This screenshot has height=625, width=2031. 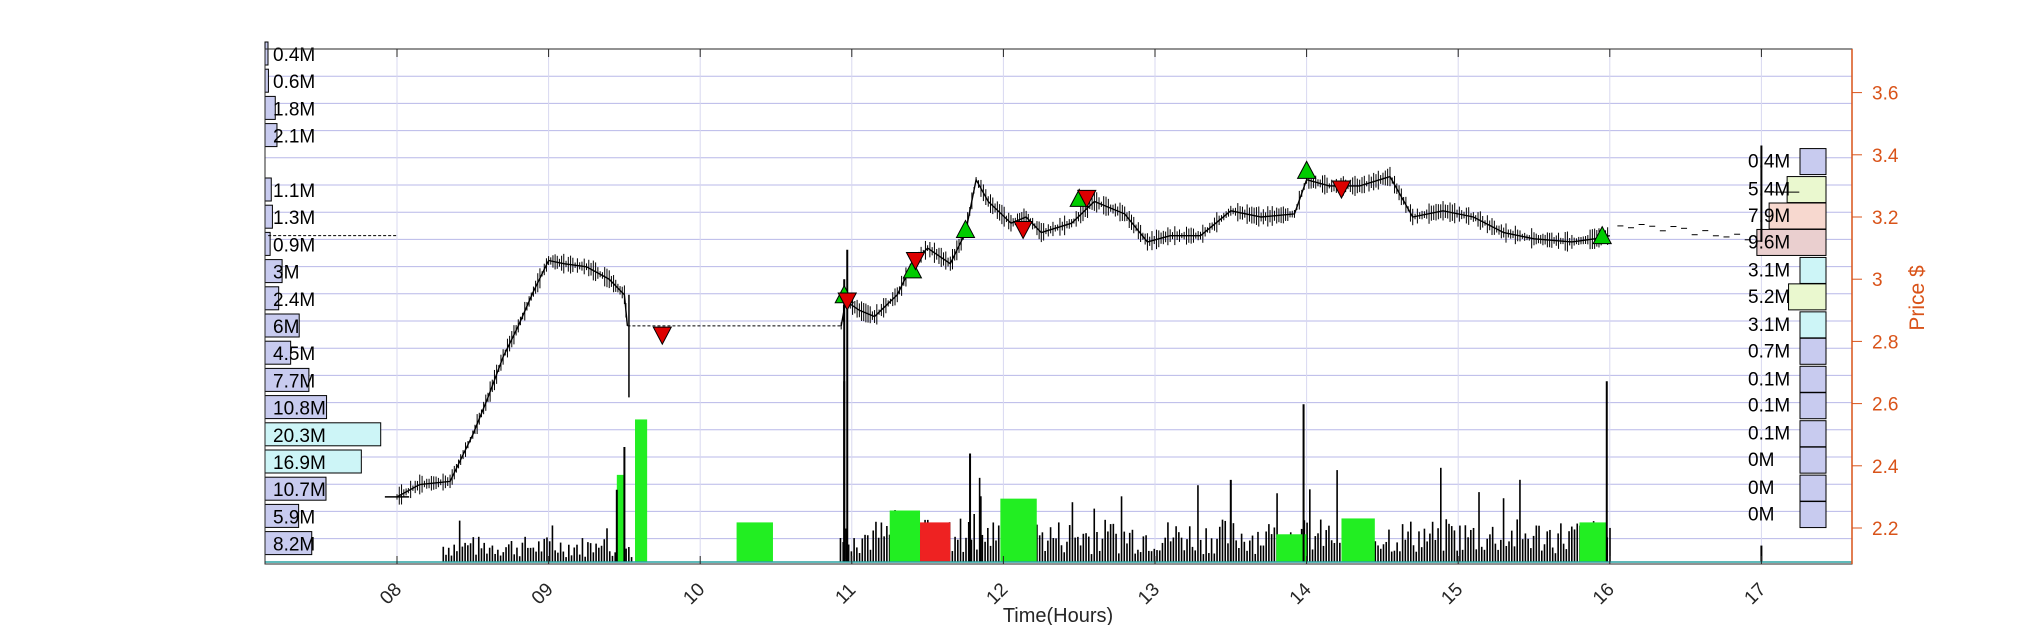 What do you see at coordinates (846, 594) in the screenshot?
I see `x-tick-label: 11` at bounding box center [846, 594].